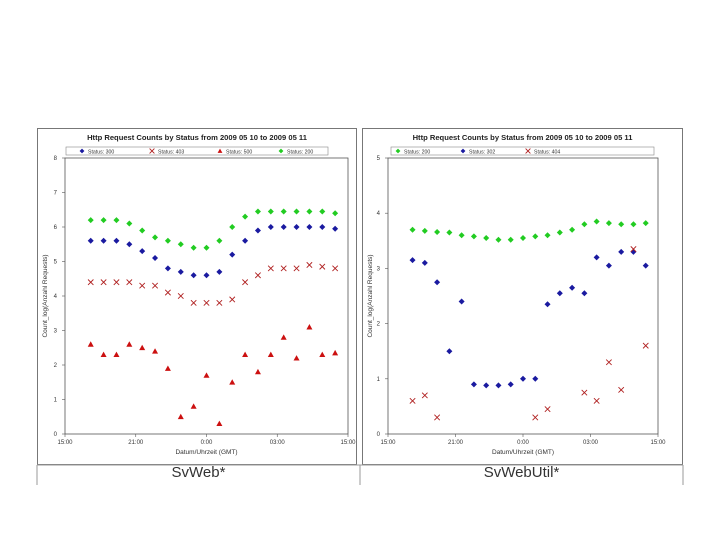 Image resolution: width=720 pixels, height=540 pixels. What do you see at coordinates (417, 153) in the screenshot?
I see `legend-label: Status: 200` at bounding box center [417, 153].